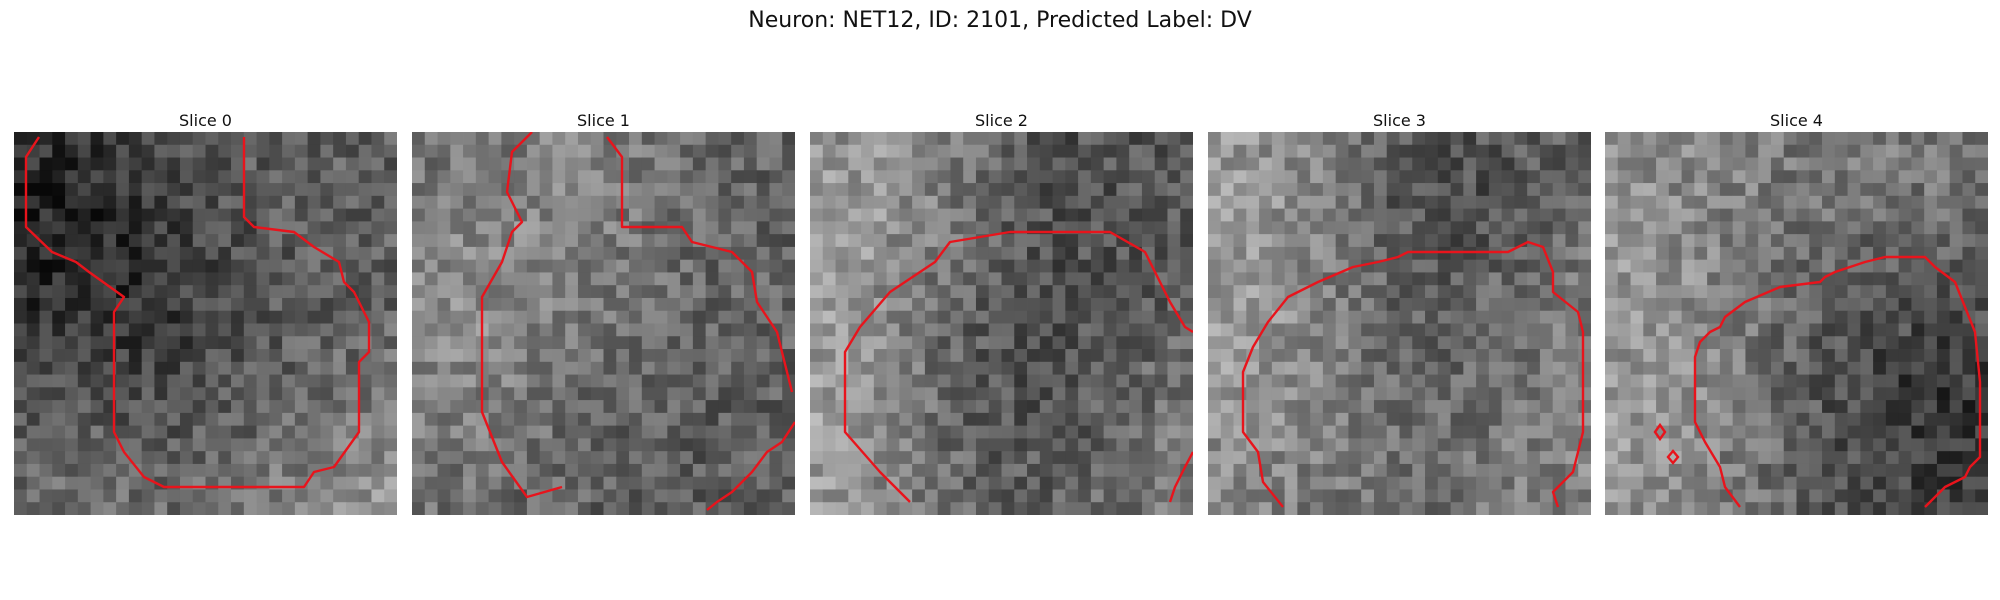 The image size is (2000, 600). Describe the element at coordinates (1399, 120) in the screenshot. I see `slice-title: Slice 3` at that location.